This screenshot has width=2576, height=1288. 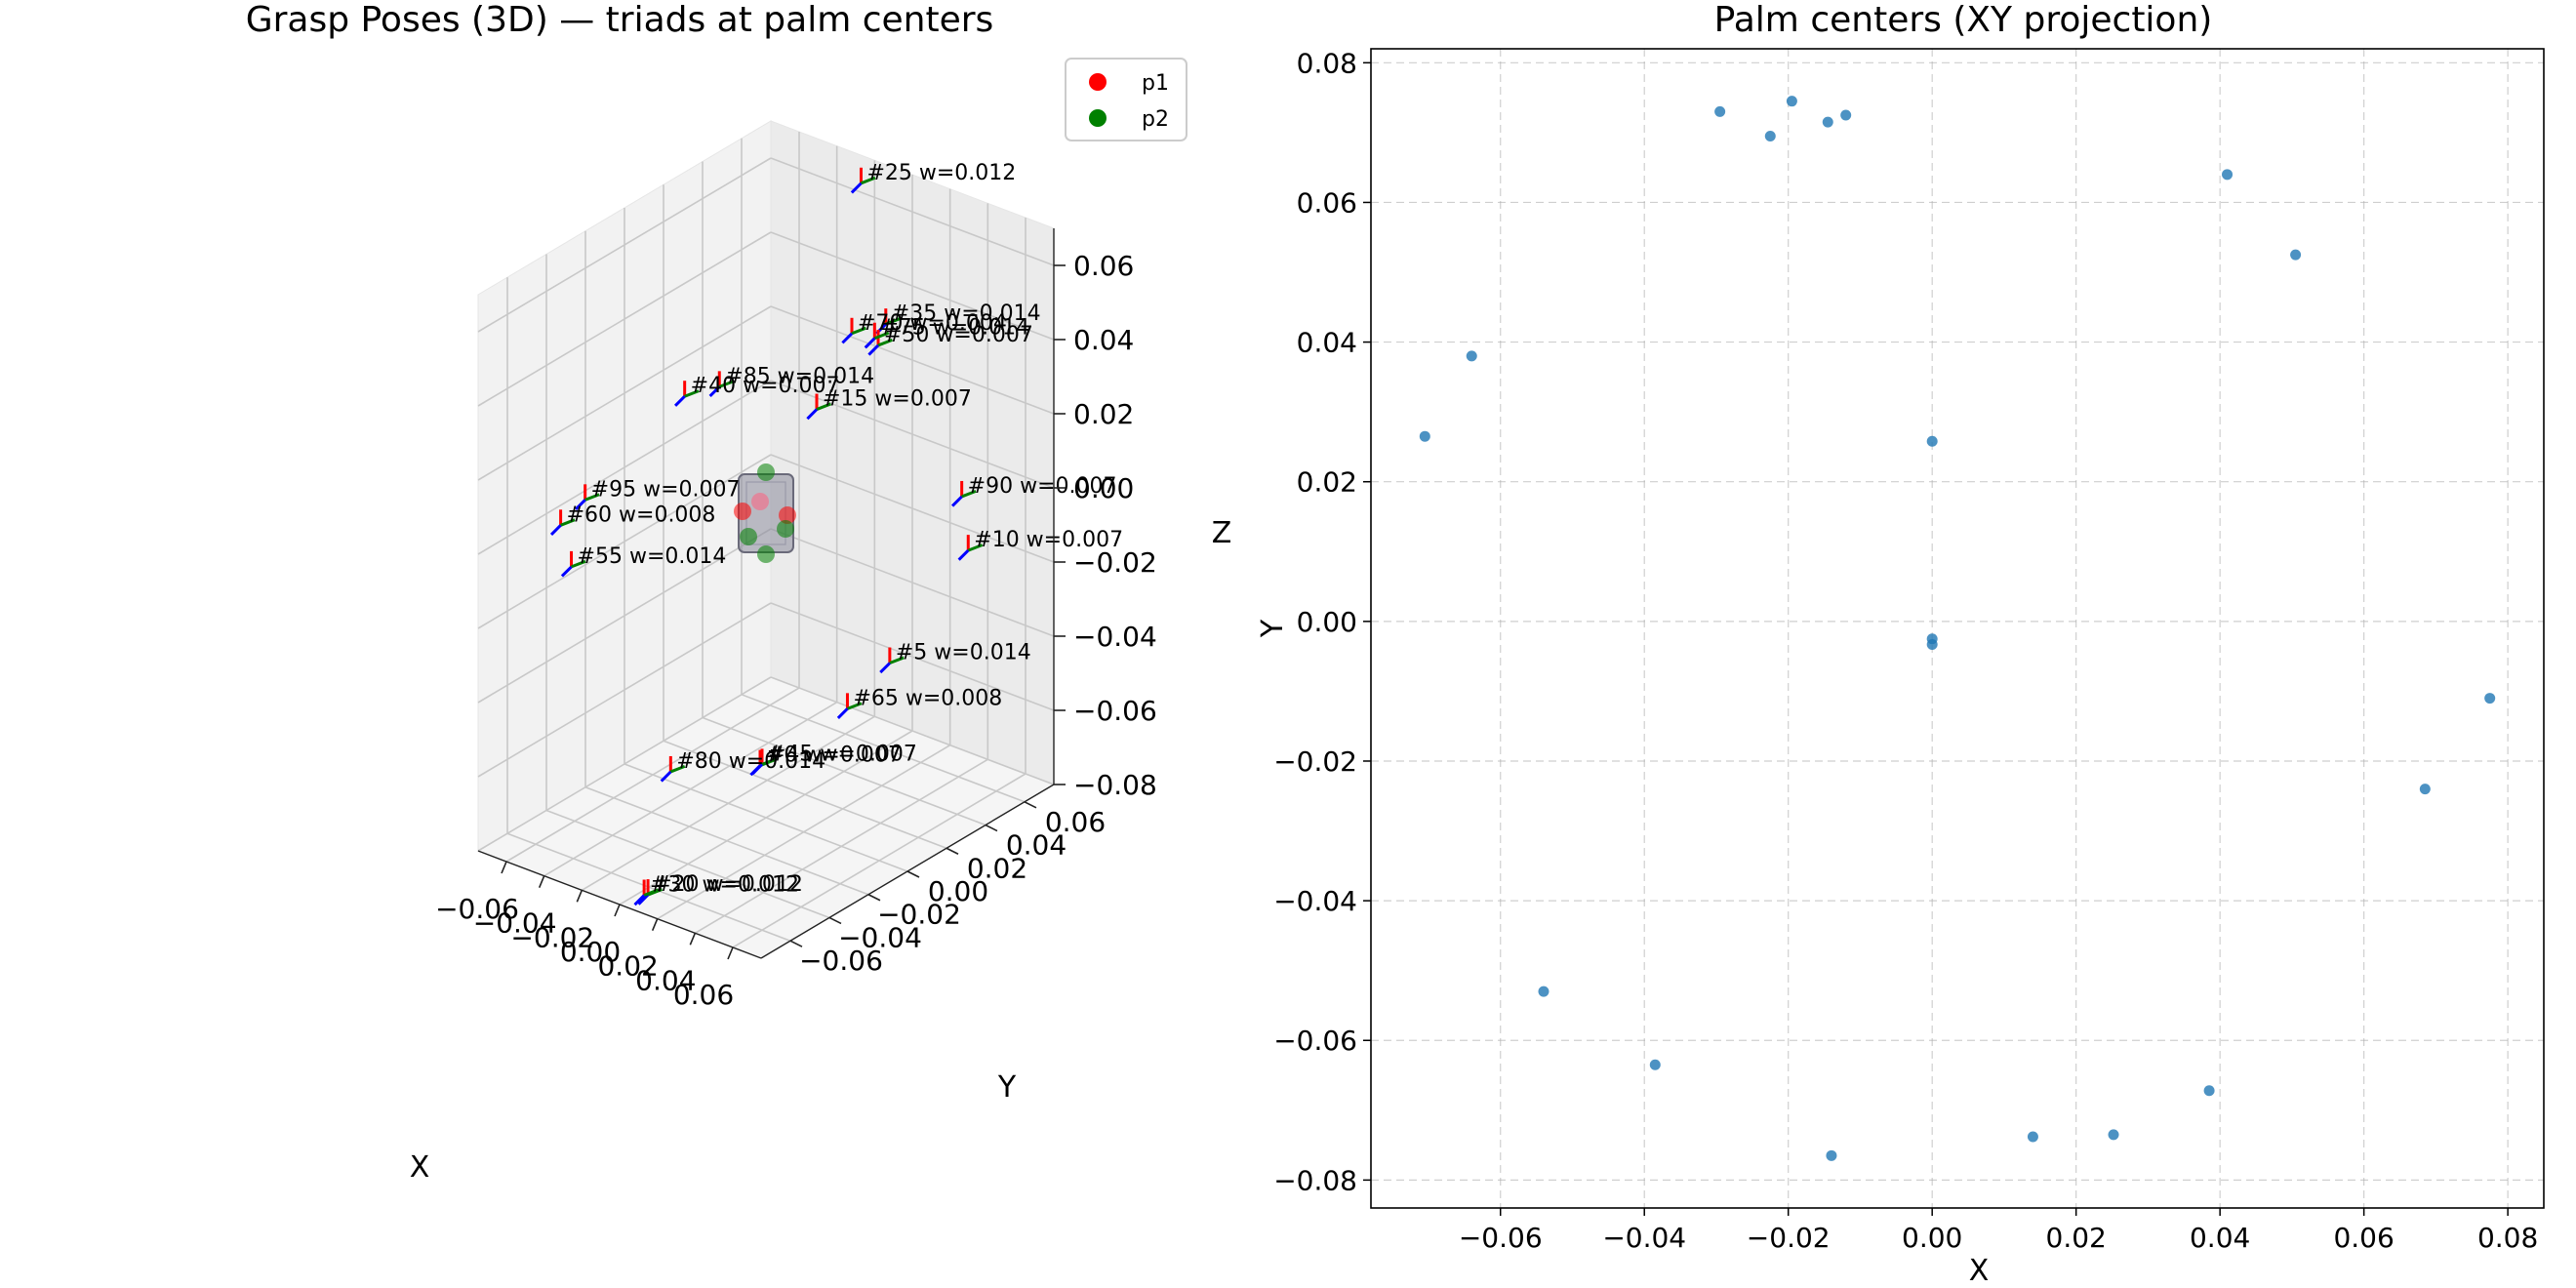 What do you see at coordinates (652, 556) in the screenshot?
I see `grasp-annotation: #55 w=0.014` at bounding box center [652, 556].